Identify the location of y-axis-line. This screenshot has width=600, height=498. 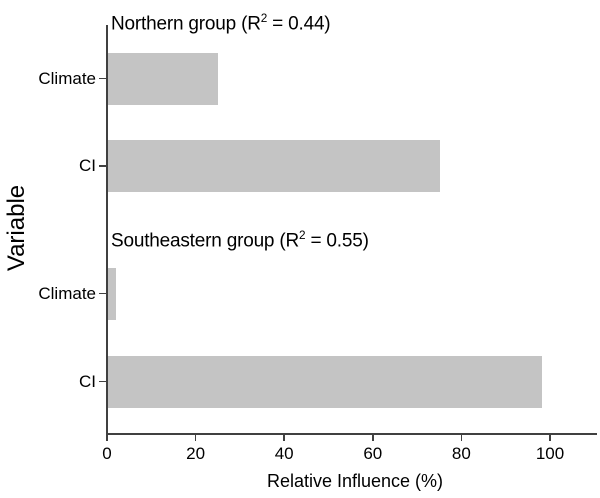
(107, 229).